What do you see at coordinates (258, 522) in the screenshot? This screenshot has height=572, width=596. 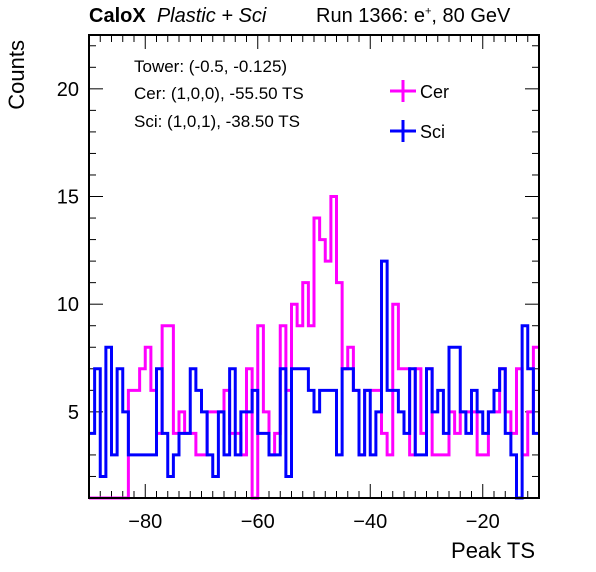 I see `x-tick-label: −60` at bounding box center [258, 522].